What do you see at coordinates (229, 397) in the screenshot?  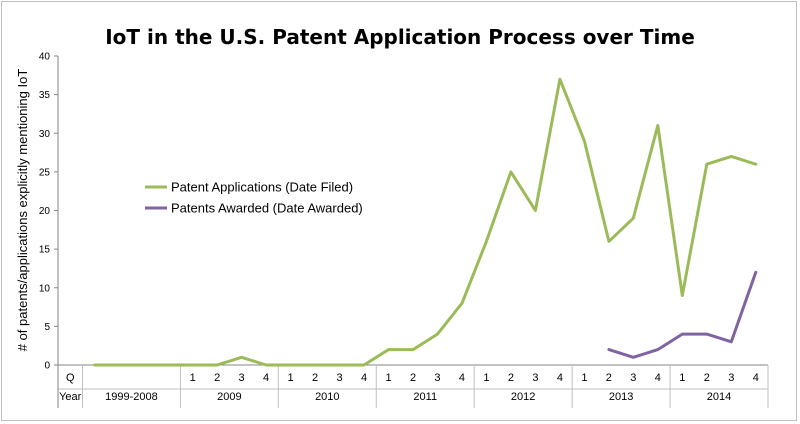 I see `year-label: 2009` at bounding box center [229, 397].